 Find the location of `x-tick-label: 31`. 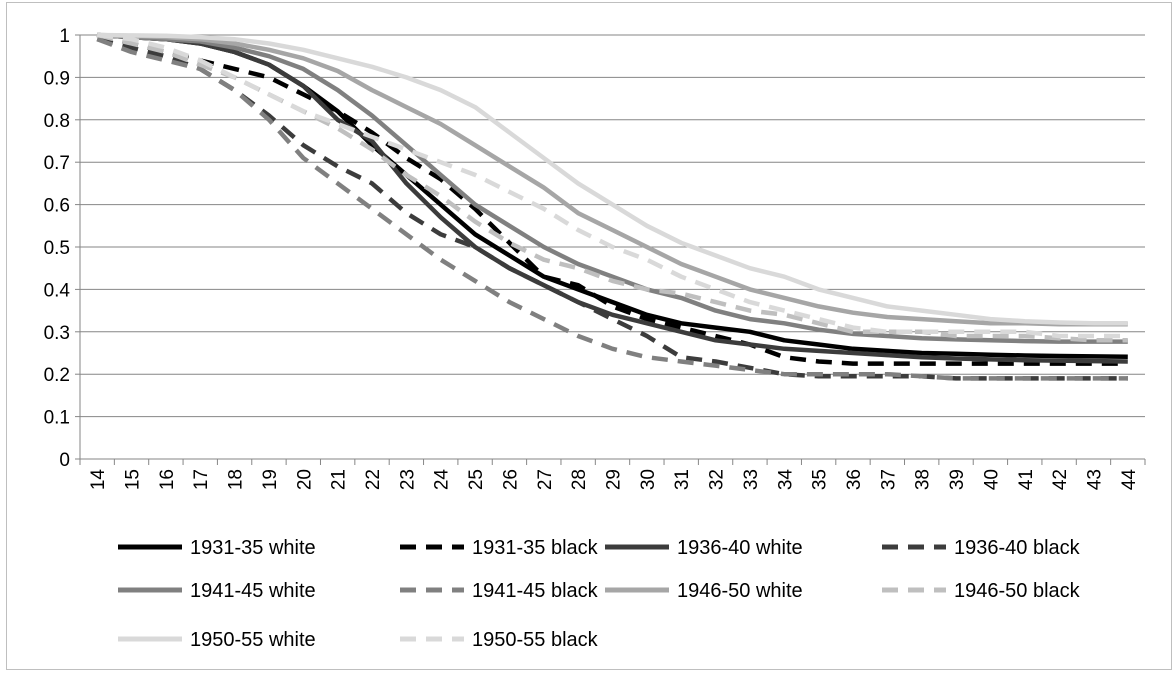

x-tick-label: 31 is located at coordinates (682, 479).